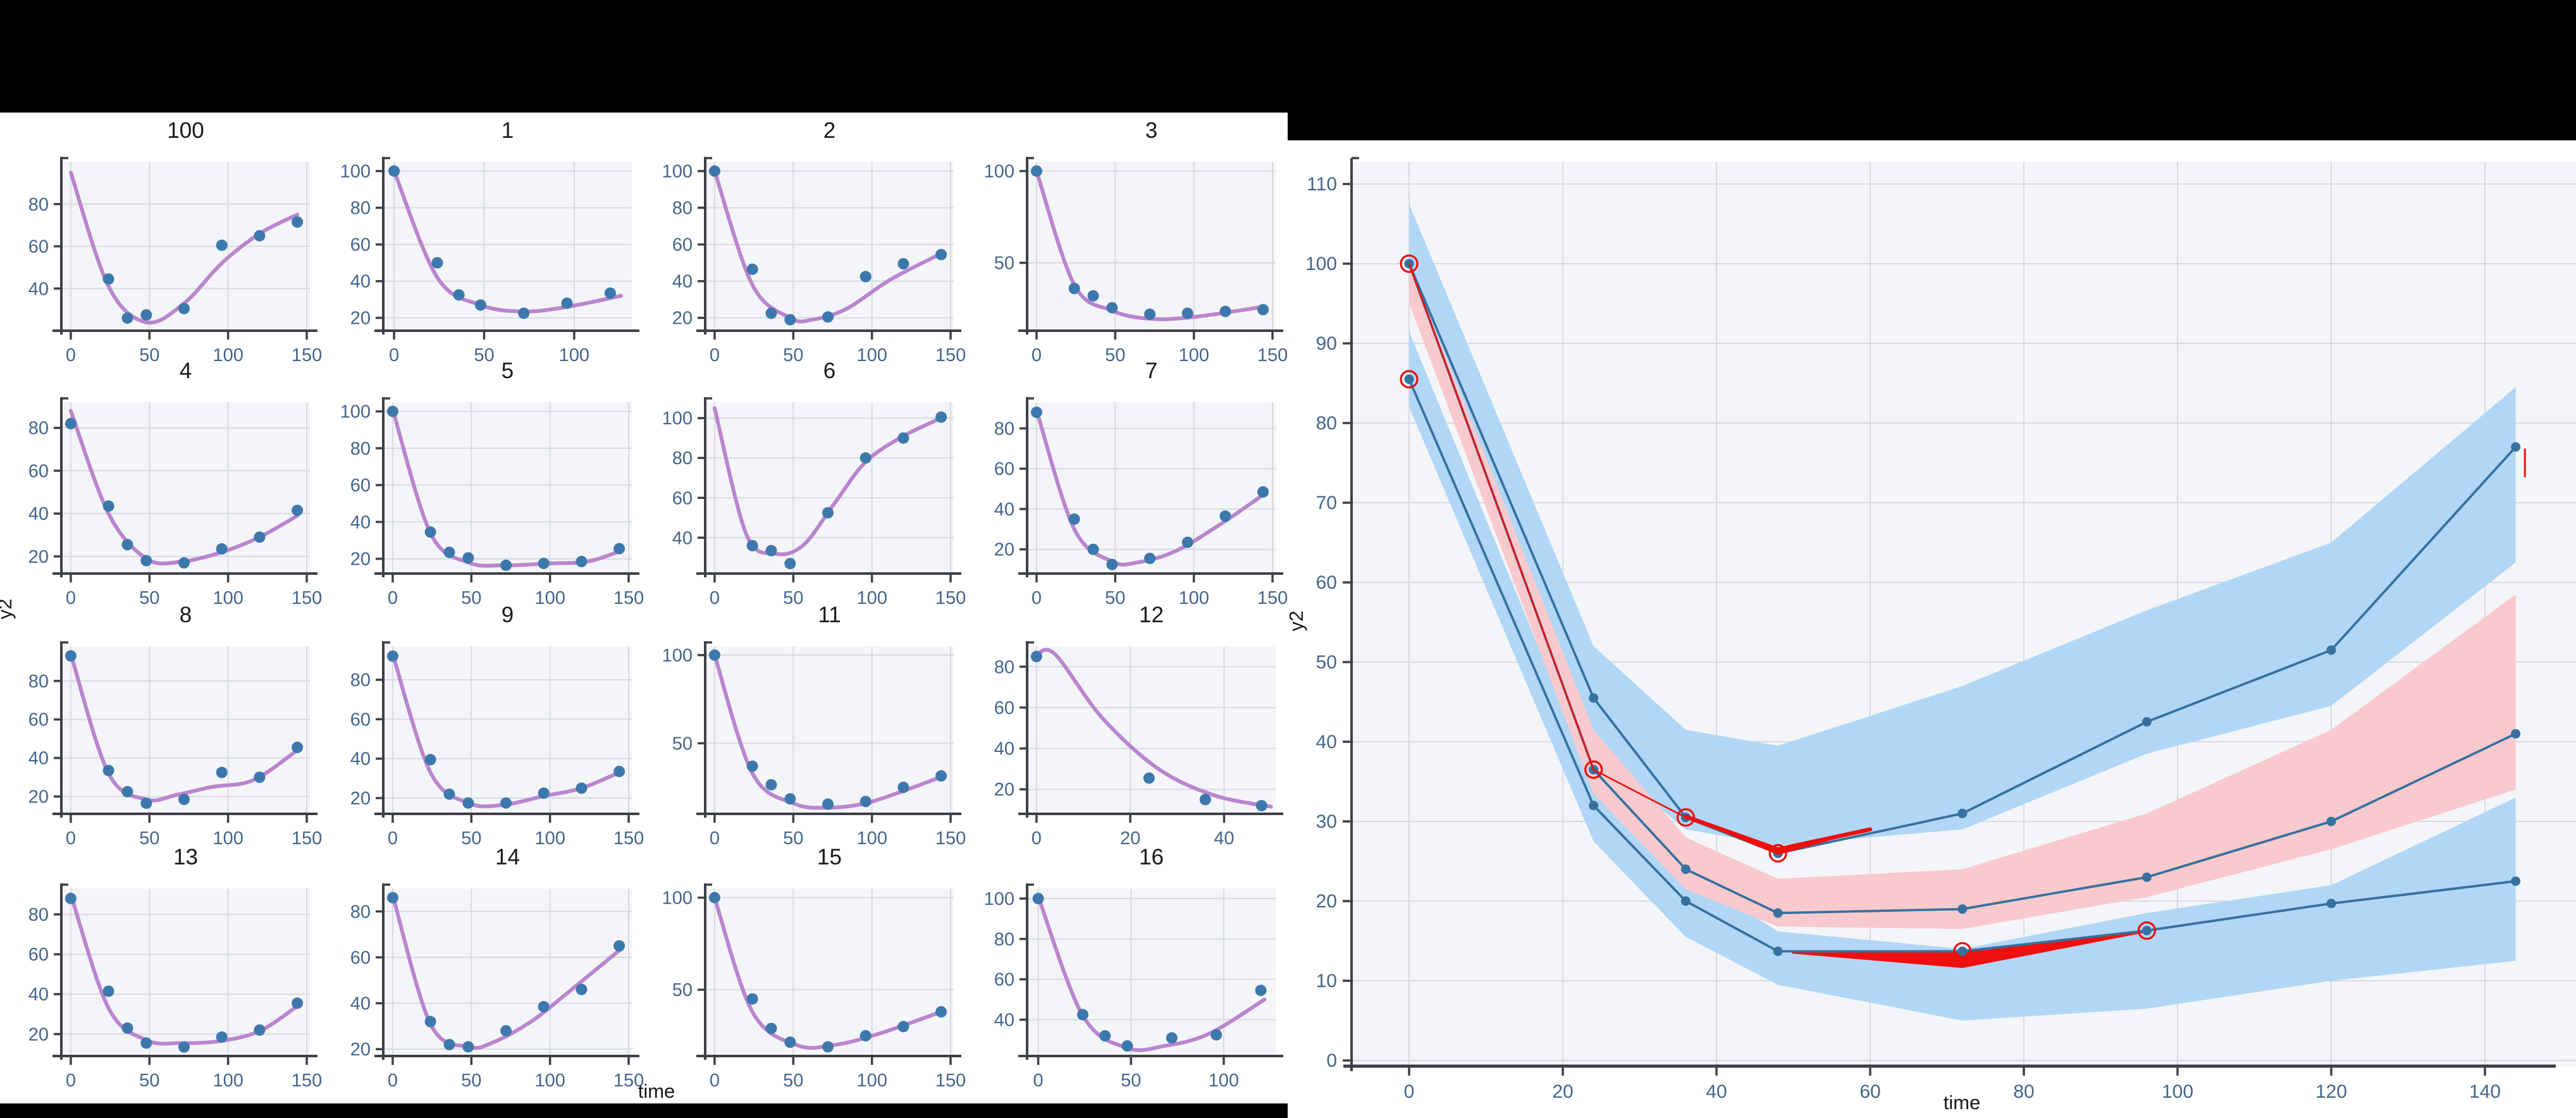 This screenshot has width=2576, height=1118. I want to click on subplot-5: 20 40 60 80 100 0 50 100 150 5, so click(492, 483).